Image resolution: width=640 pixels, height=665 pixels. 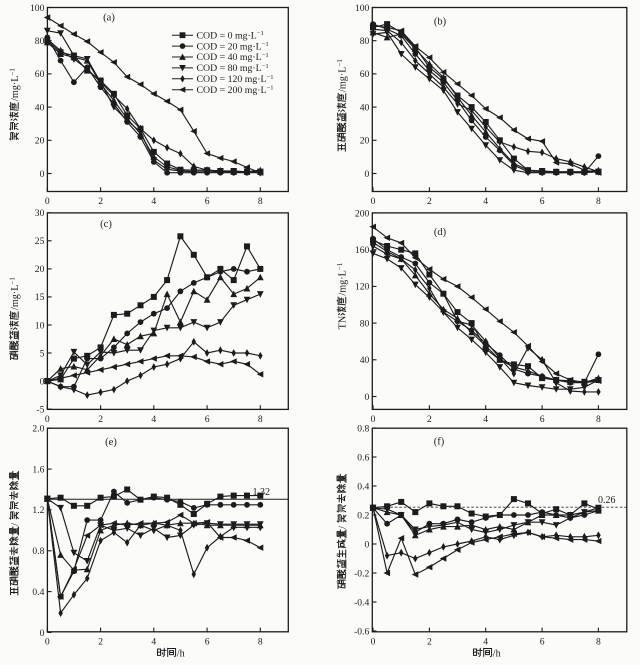 I want to click on svg-text: COD = 80 mg·L−1, so click(x=233, y=68).